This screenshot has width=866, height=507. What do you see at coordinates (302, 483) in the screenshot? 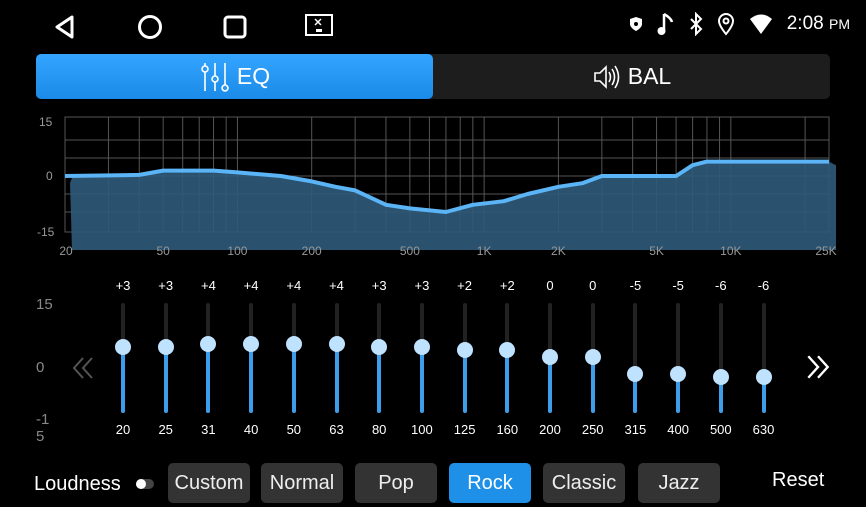
I see `preset-normal: Normal` at bounding box center [302, 483].